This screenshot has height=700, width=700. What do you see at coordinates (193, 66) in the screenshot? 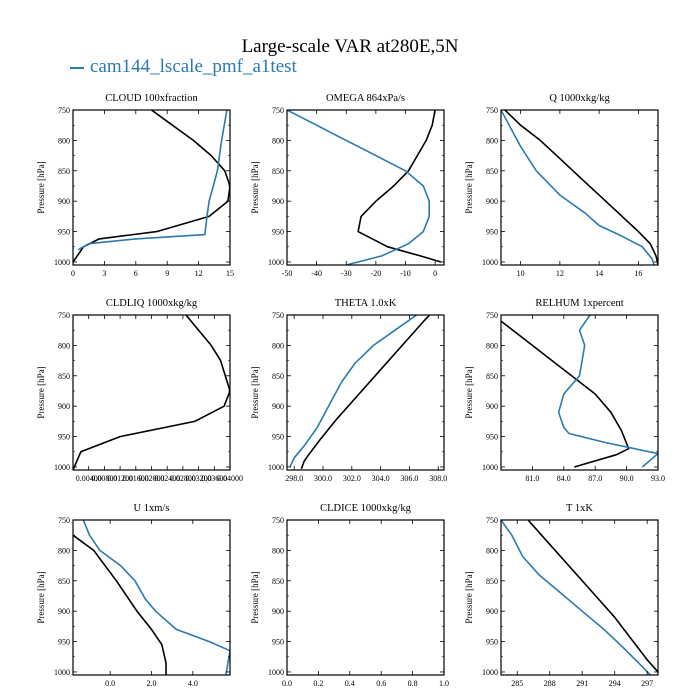
I see `legend-entry-label: cam144_lscale_pmf_a1test` at bounding box center [193, 66].